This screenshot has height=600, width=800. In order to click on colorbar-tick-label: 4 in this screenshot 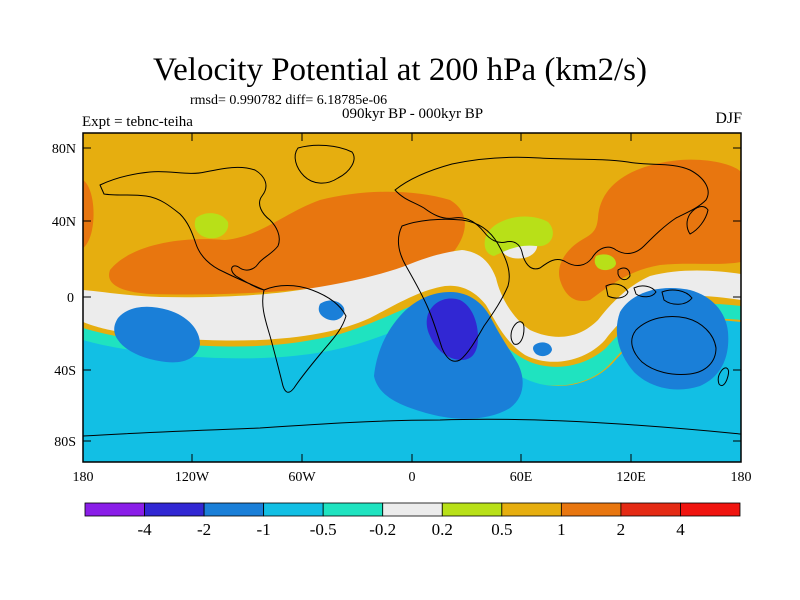, I will do `click(680, 529)`.